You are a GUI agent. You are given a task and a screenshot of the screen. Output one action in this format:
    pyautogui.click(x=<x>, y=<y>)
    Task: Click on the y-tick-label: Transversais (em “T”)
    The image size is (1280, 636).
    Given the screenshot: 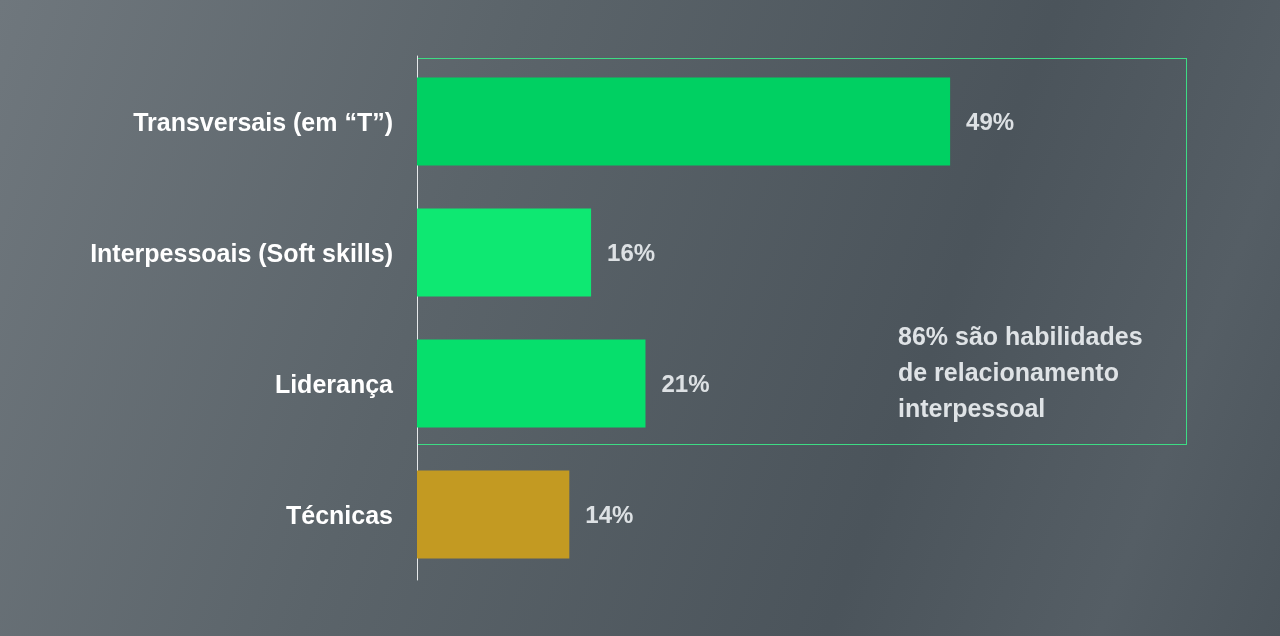 What is the action you would take?
    pyautogui.click(x=263, y=121)
    